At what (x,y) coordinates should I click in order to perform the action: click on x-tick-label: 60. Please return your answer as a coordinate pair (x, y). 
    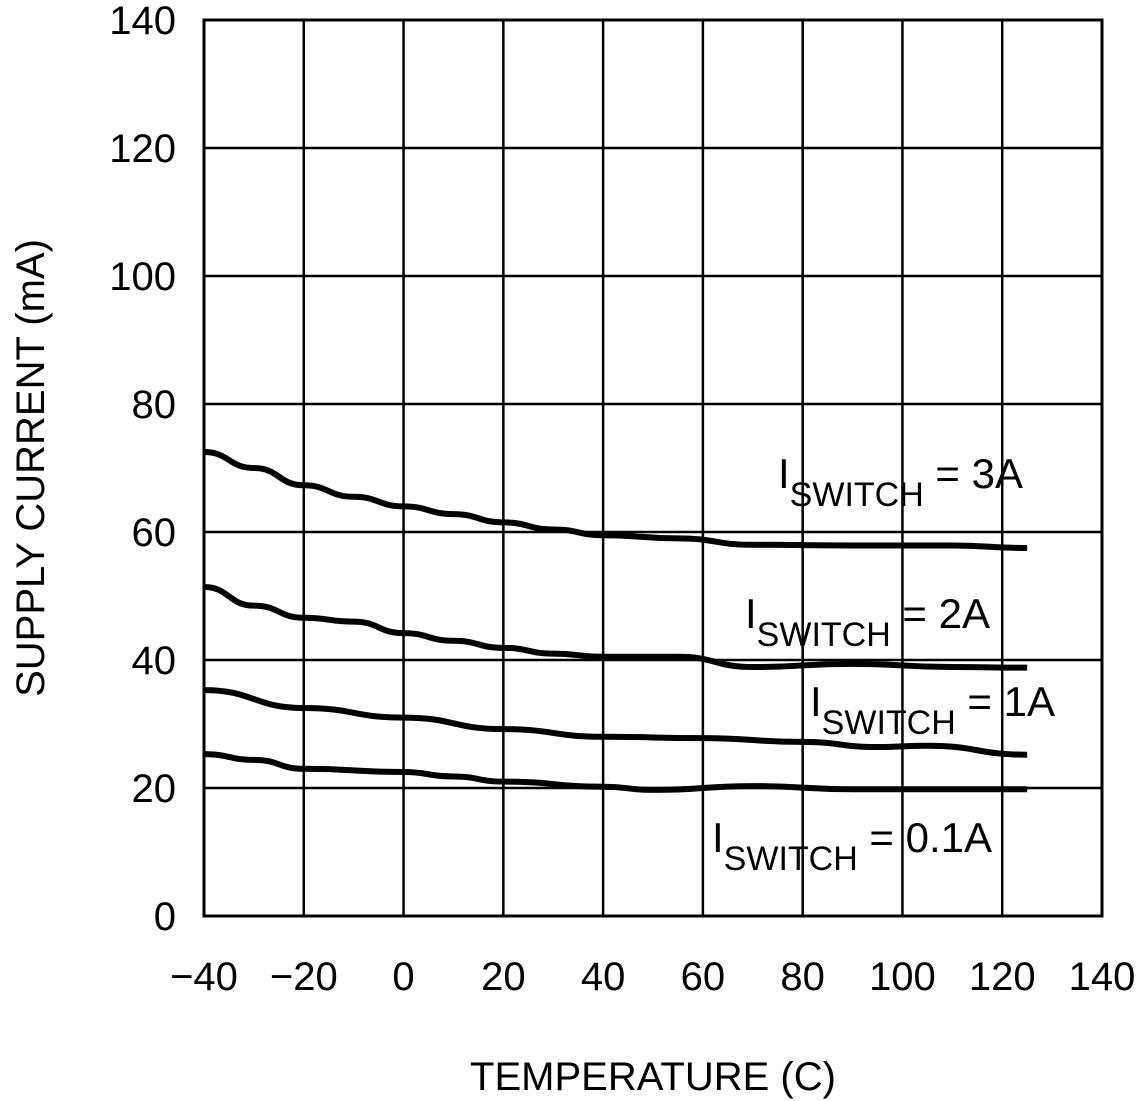
    Looking at the image, I should click on (703, 977).